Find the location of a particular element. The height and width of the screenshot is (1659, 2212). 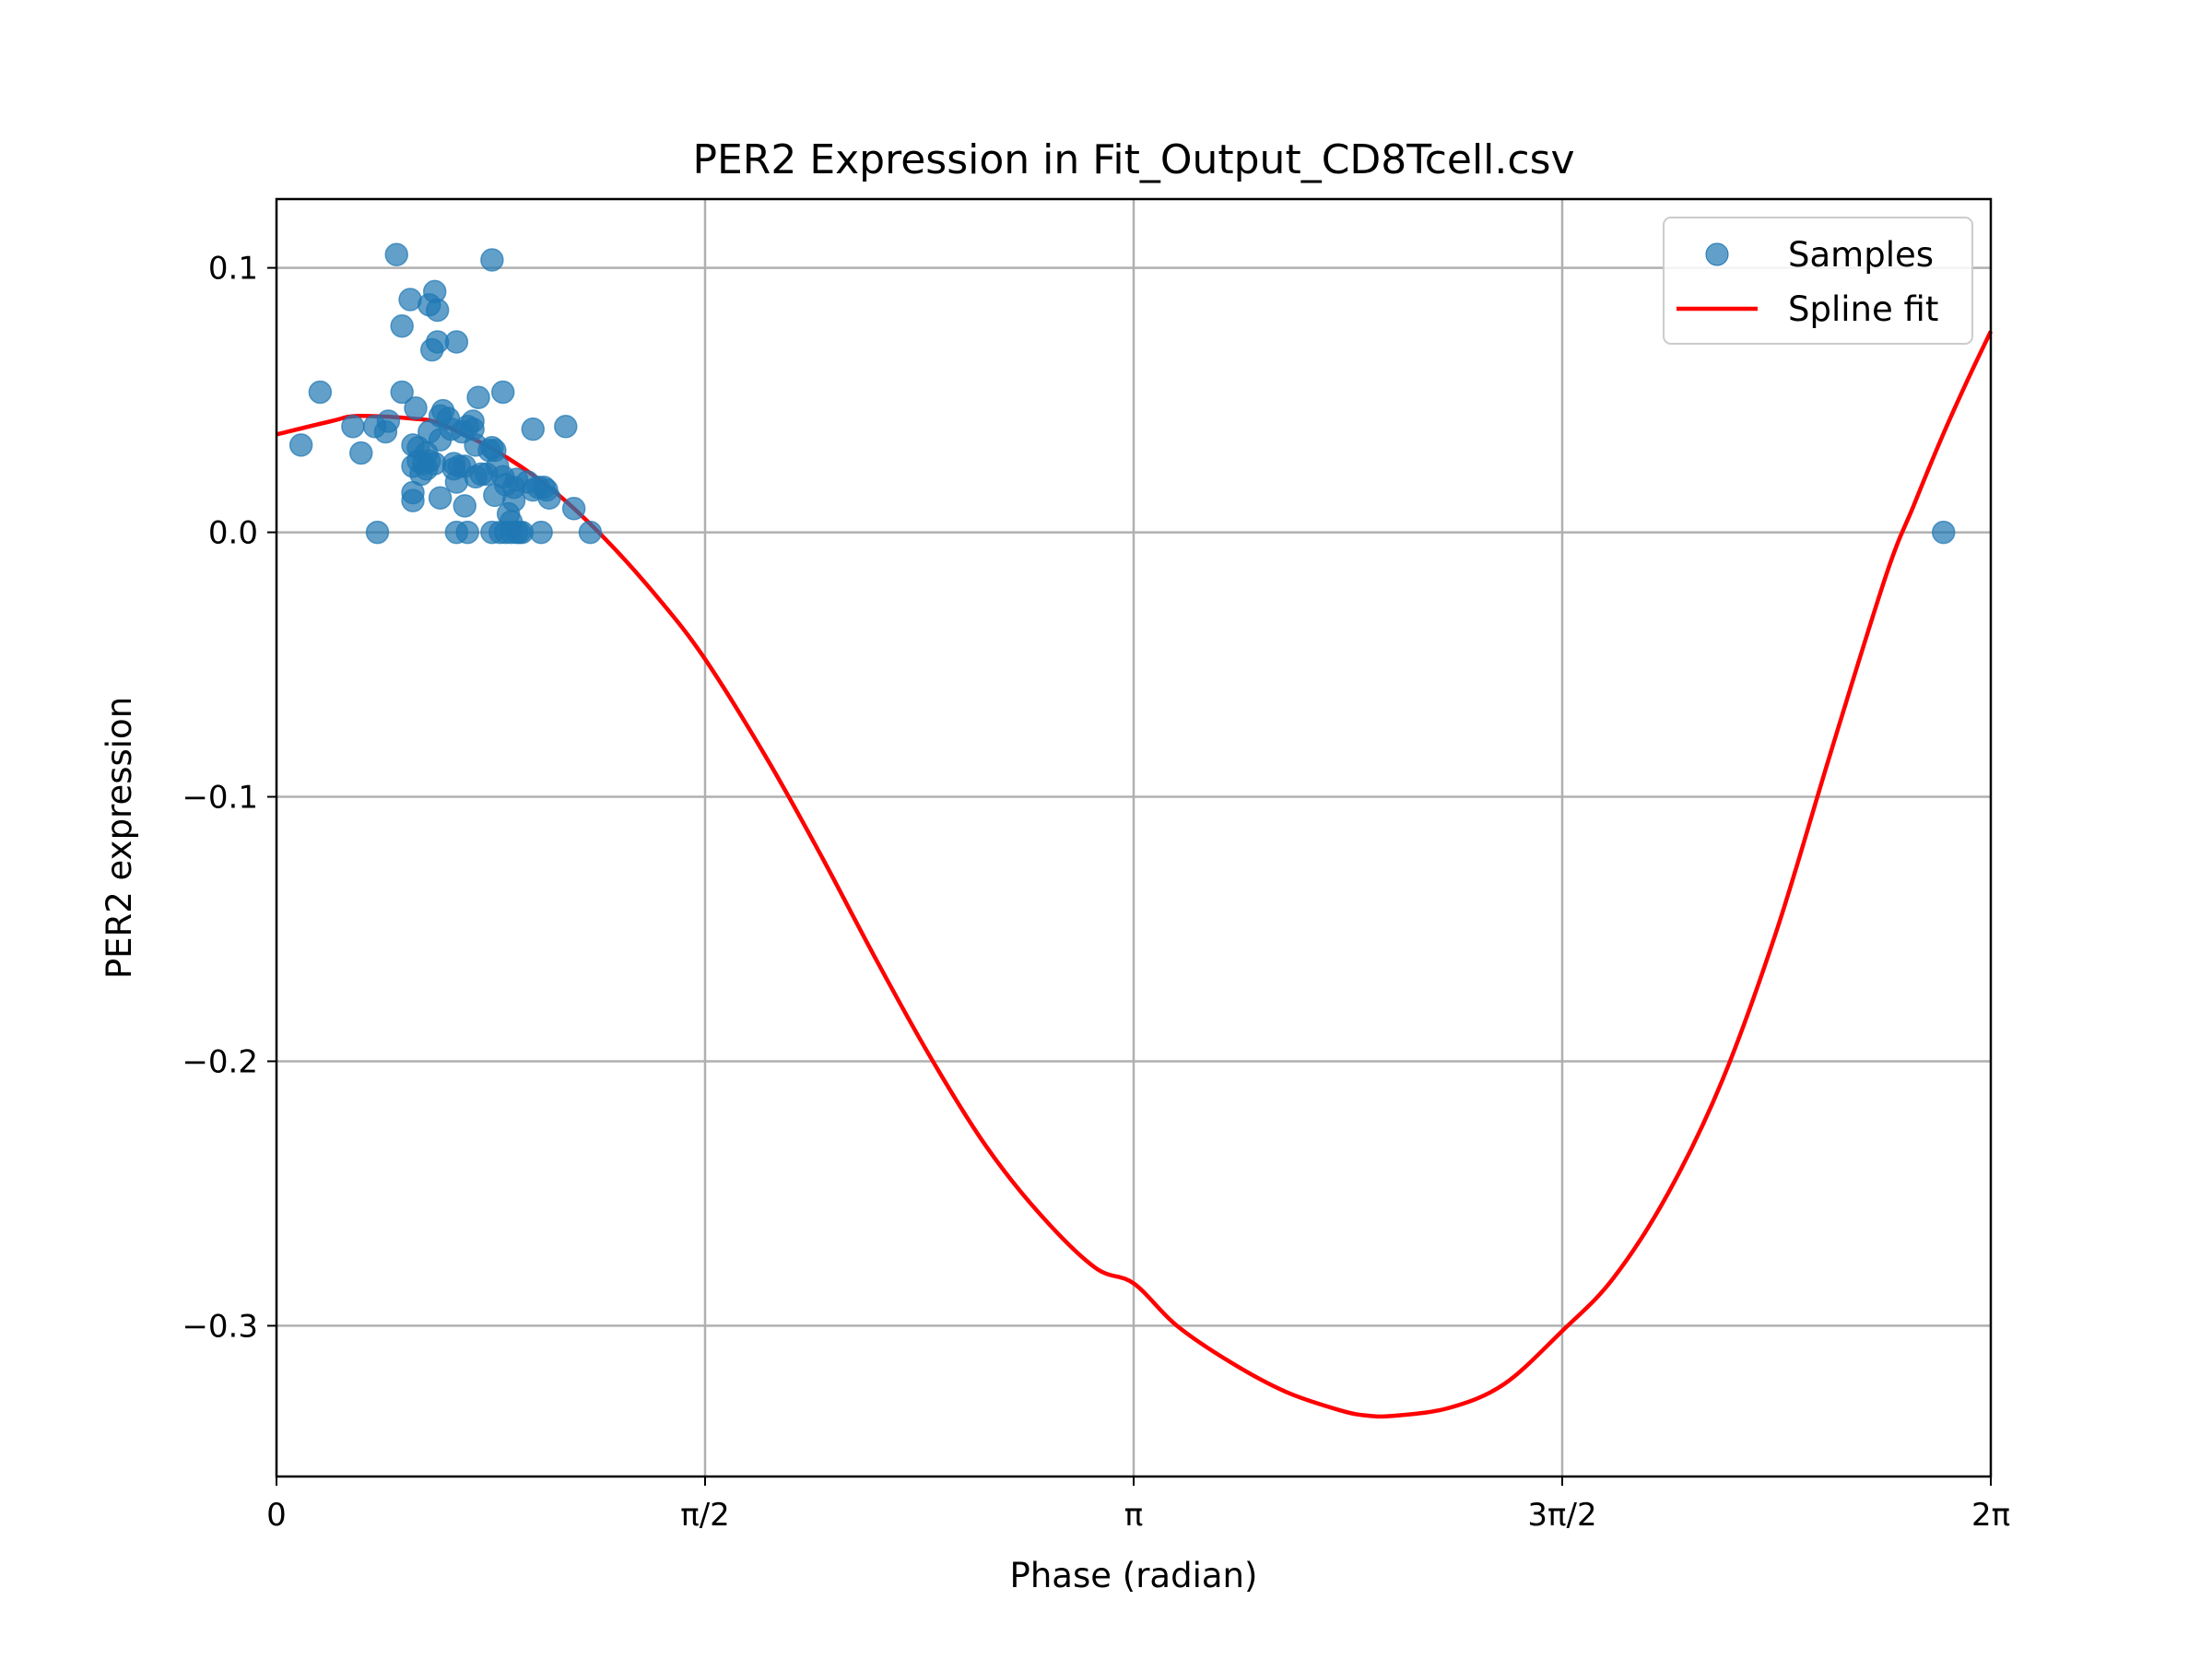

y-tick-label: −0.3 is located at coordinates (220, 1326).